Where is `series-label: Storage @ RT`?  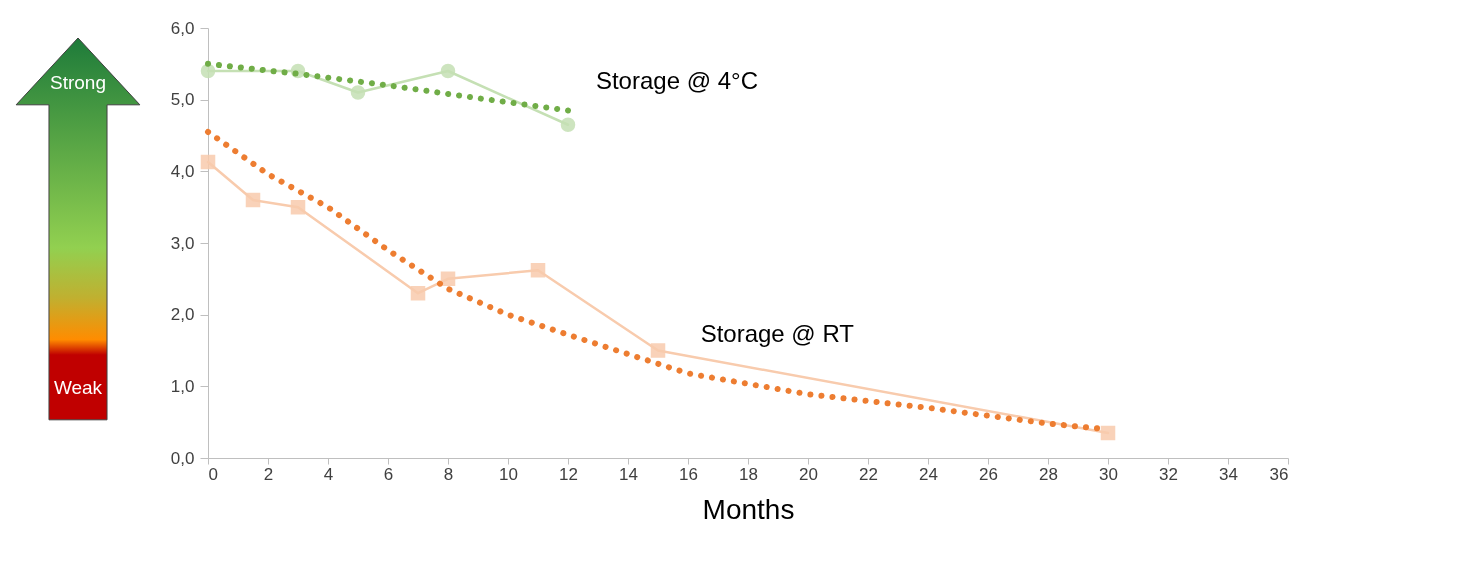 series-label: Storage @ RT is located at coordinates (777, 333).